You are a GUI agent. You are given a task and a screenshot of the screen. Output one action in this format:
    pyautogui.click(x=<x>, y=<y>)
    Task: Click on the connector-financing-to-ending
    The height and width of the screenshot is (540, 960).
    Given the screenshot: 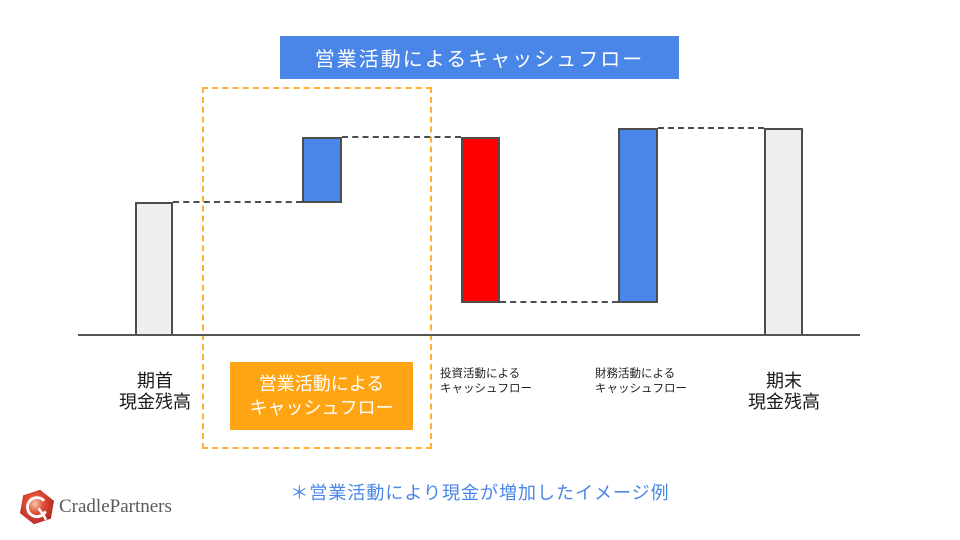 What is the action you would take?
    pyautogui.click(x=711, y=128)
    